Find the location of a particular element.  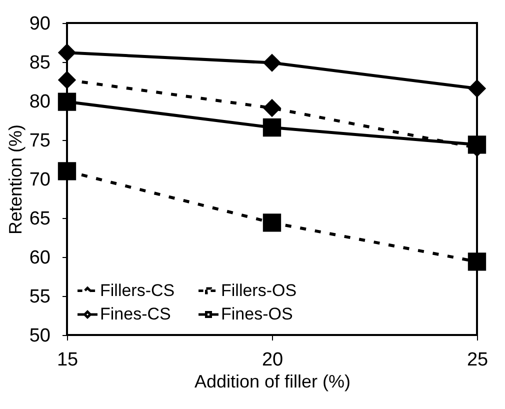

x-tick-label: 25 is located at coordinates (477, 360).